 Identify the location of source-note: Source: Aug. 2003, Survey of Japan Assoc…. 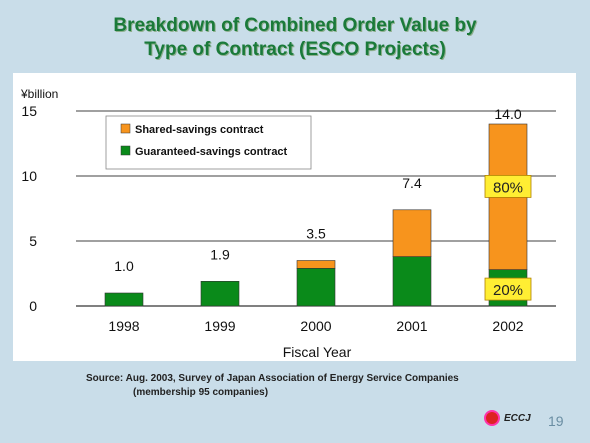
(272, 386).